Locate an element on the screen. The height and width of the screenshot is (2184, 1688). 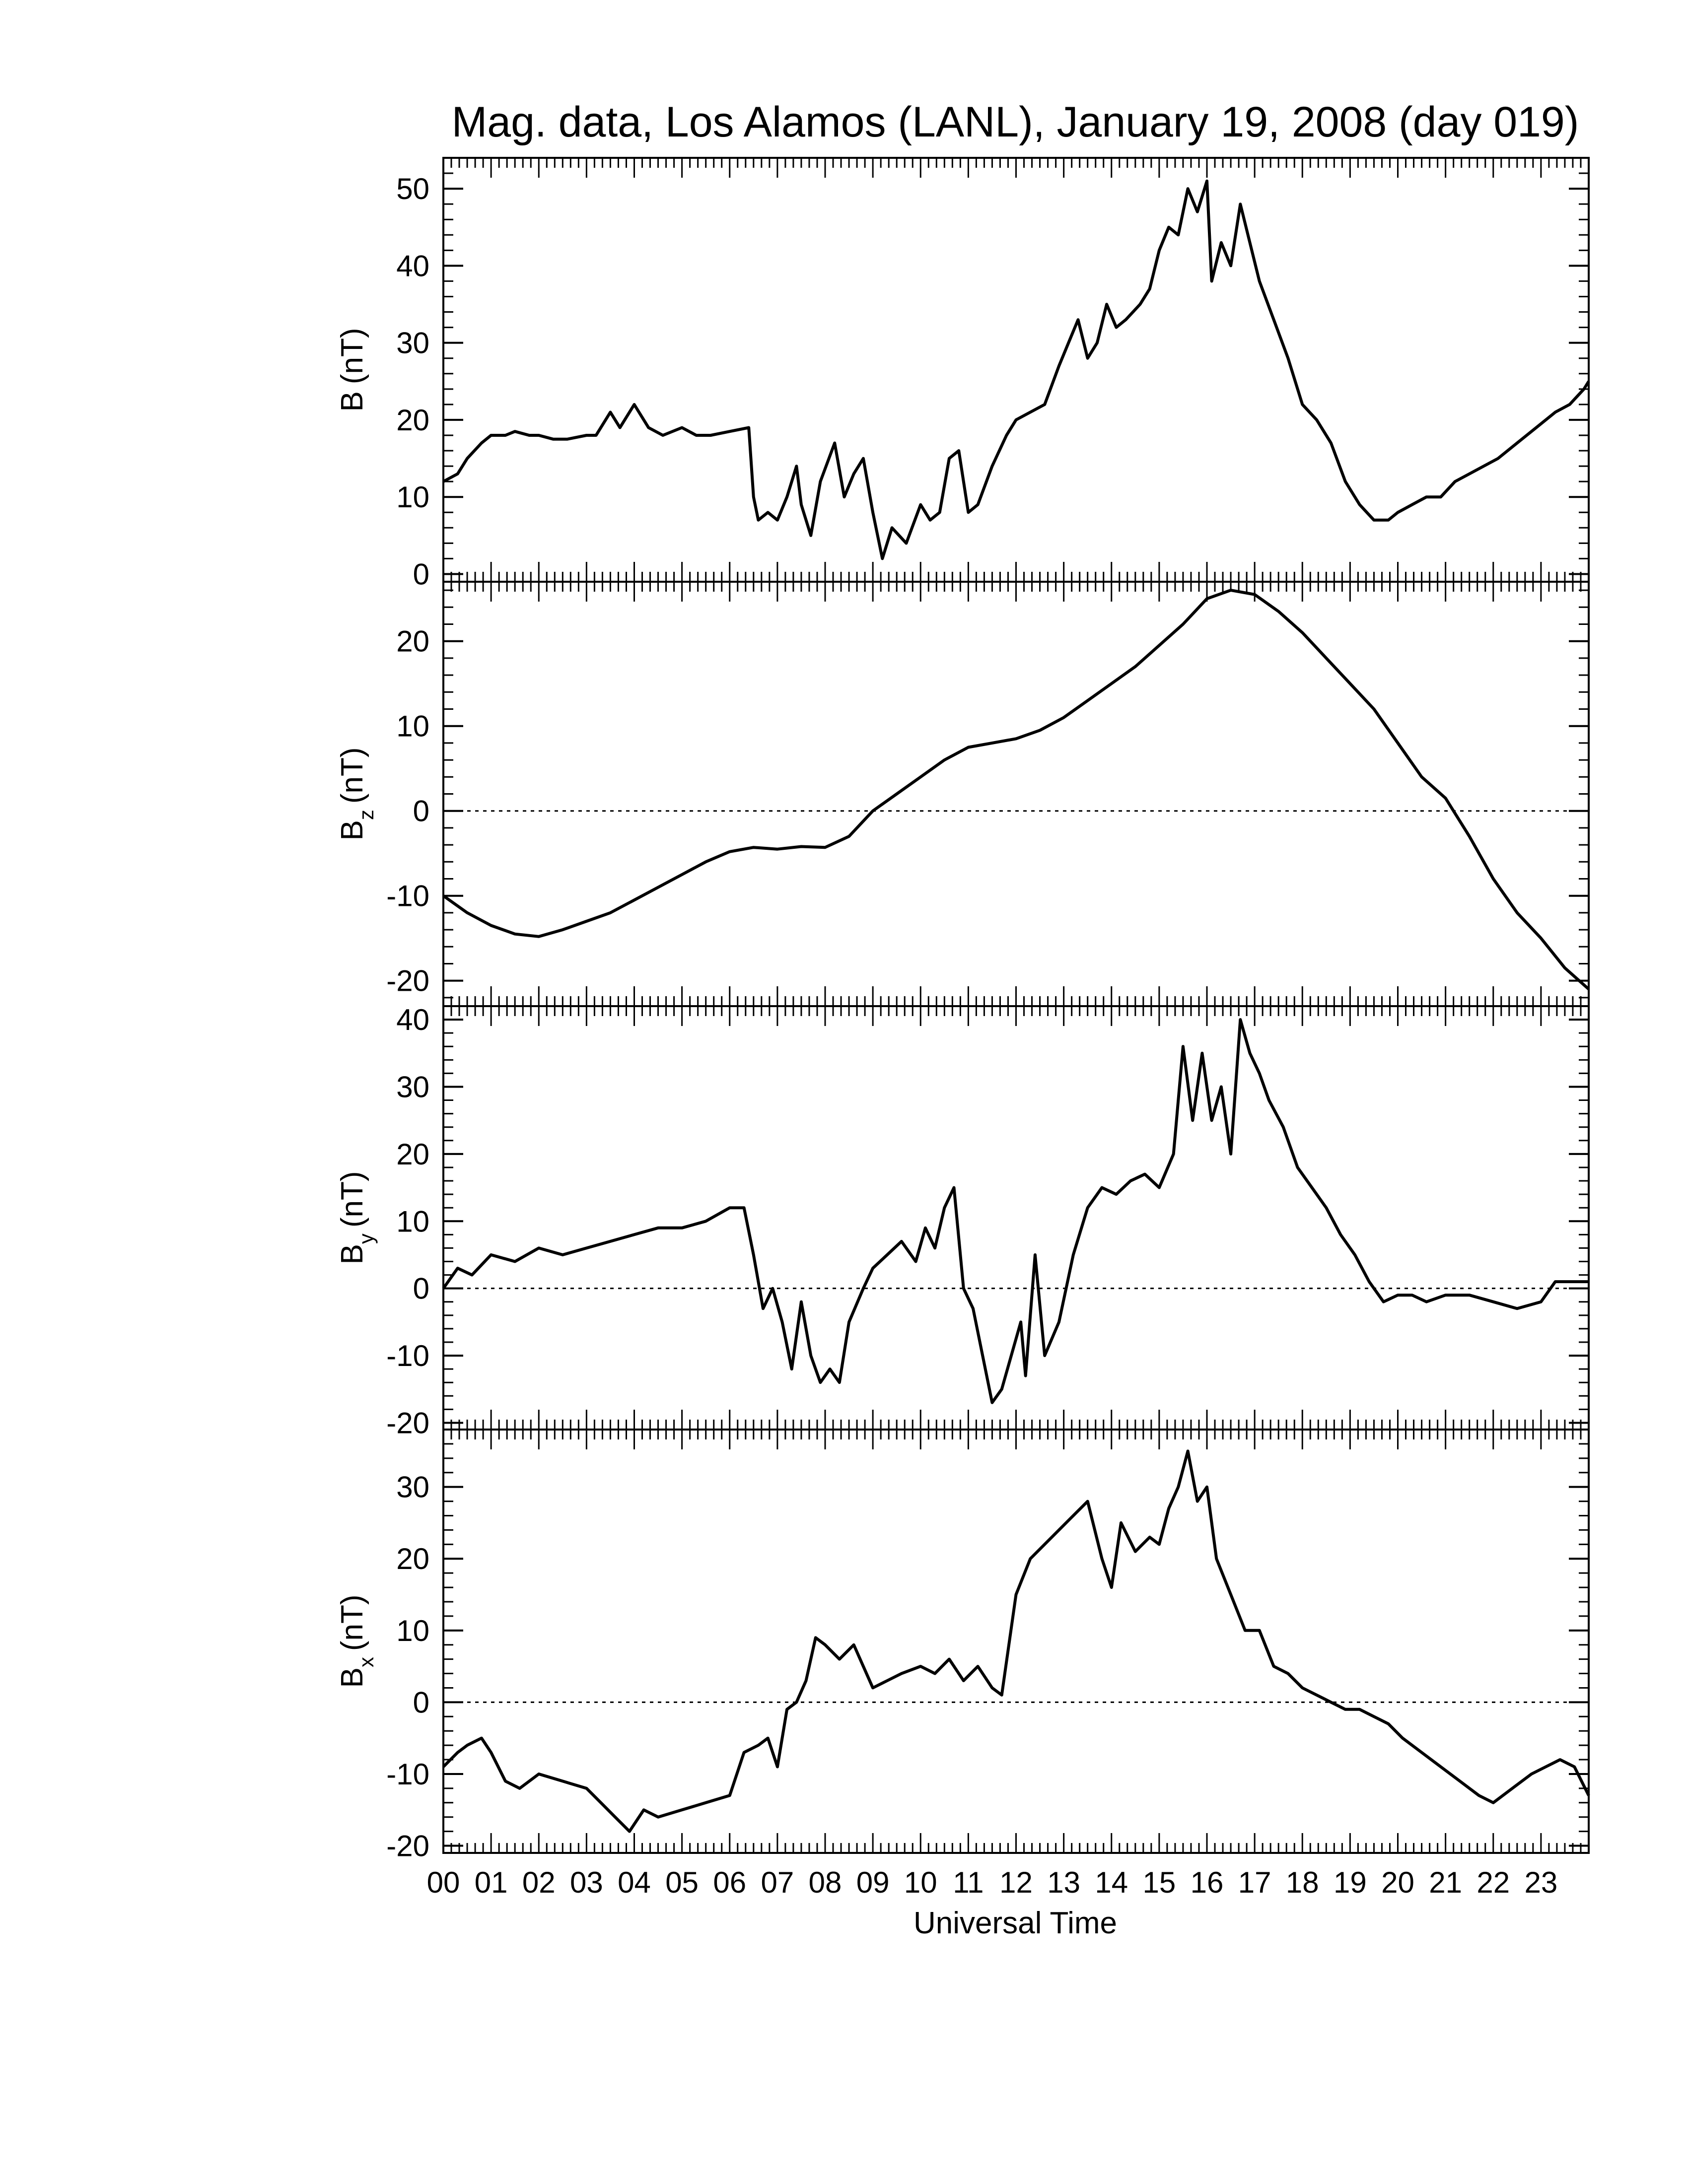
x-tick-label: 19 is located at coordinates (1350, 1882).